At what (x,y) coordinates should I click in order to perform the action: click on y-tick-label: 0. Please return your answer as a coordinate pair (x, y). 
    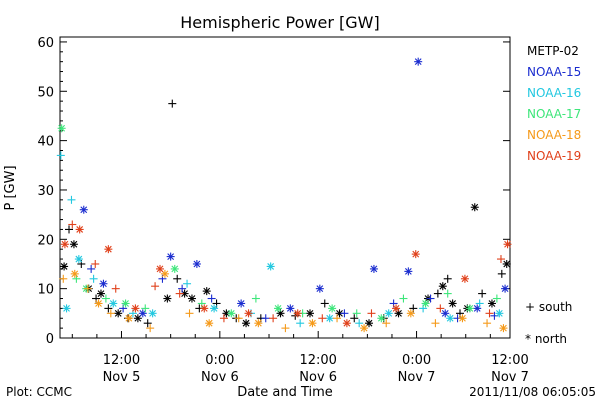
    Looking at the image, I should click on (50, 339).